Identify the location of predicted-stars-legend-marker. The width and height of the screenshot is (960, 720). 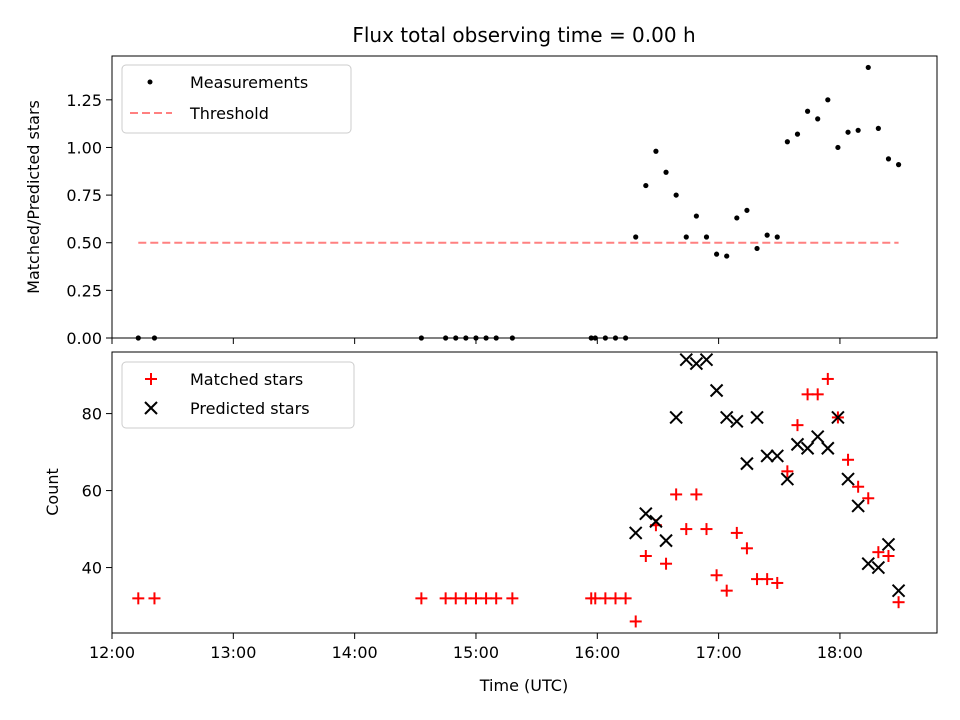
(151, 408).